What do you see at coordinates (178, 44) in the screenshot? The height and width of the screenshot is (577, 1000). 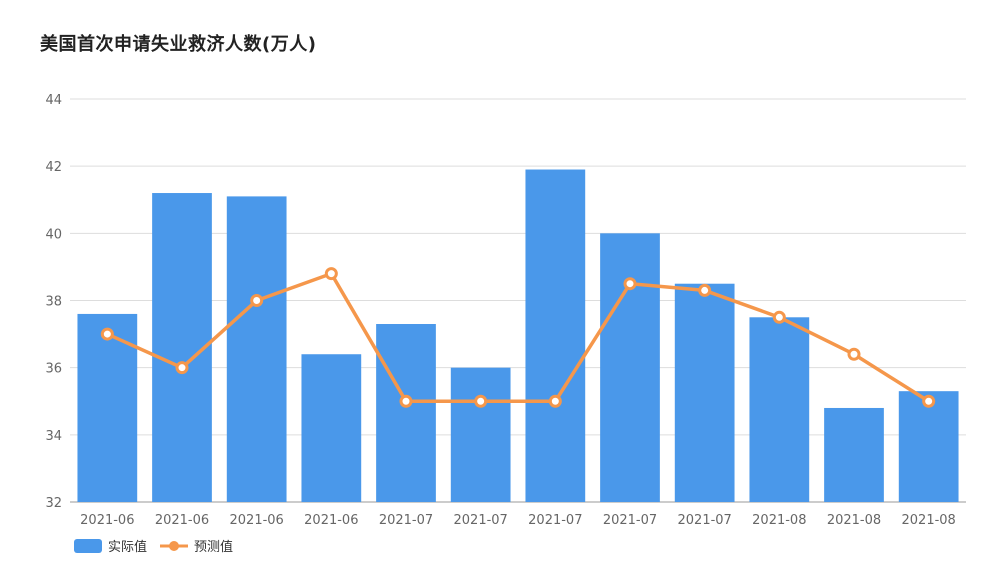 I see `chart-title: 美国首次申请失业救济人数(万人)` at bounding box center [178, 44].